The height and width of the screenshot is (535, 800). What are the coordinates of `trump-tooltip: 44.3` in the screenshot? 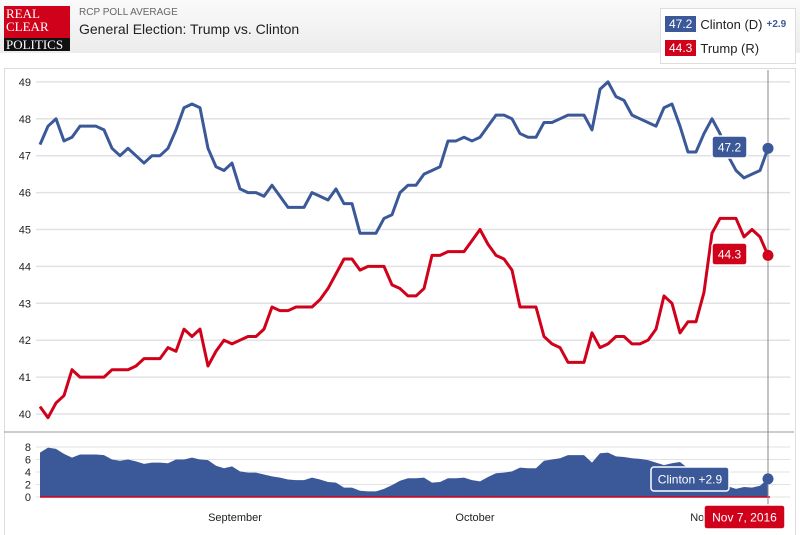 It's located at (730, 255).